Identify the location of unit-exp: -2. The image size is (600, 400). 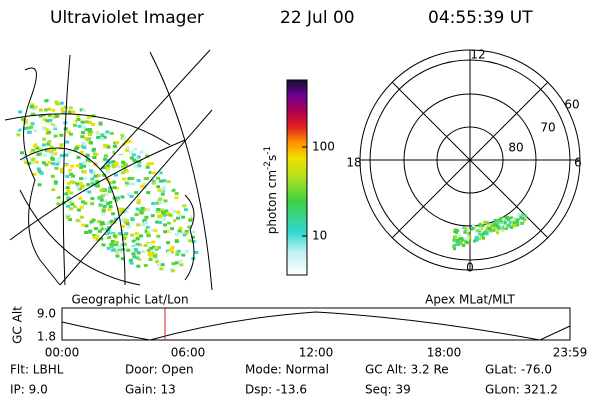
(268, 165).